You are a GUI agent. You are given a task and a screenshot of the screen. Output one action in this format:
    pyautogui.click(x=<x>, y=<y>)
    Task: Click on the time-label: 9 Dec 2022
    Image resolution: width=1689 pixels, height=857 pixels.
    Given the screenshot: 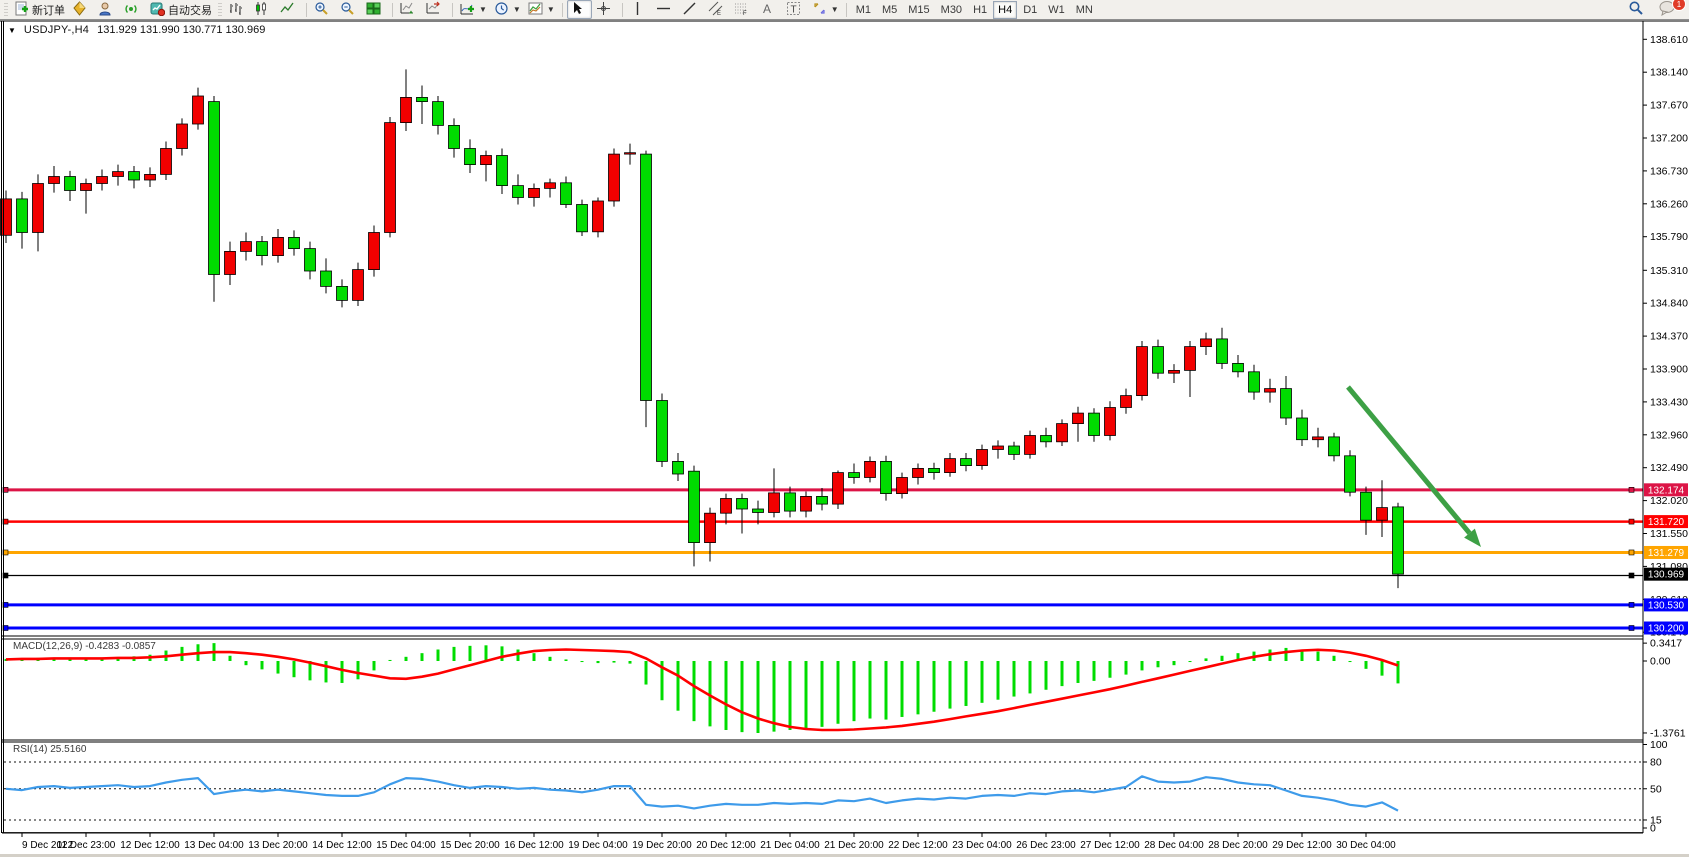 What is the action you would take?
    pyautogui.click(x=48, y=845)
    